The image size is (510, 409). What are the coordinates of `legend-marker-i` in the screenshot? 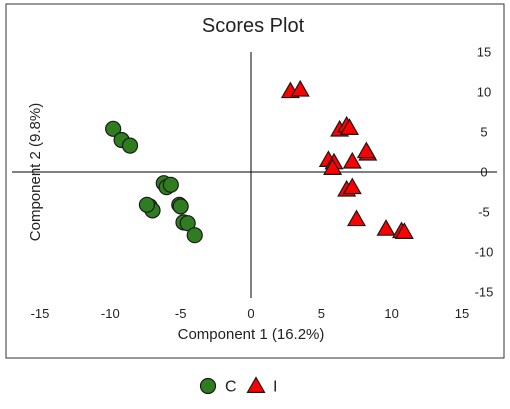 It's located at (256, 384).